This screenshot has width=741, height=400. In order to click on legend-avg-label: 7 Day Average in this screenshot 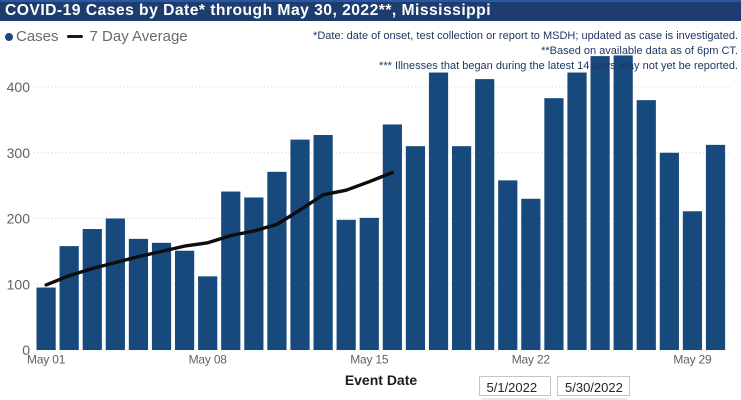, I will do `click(138, 36)`.